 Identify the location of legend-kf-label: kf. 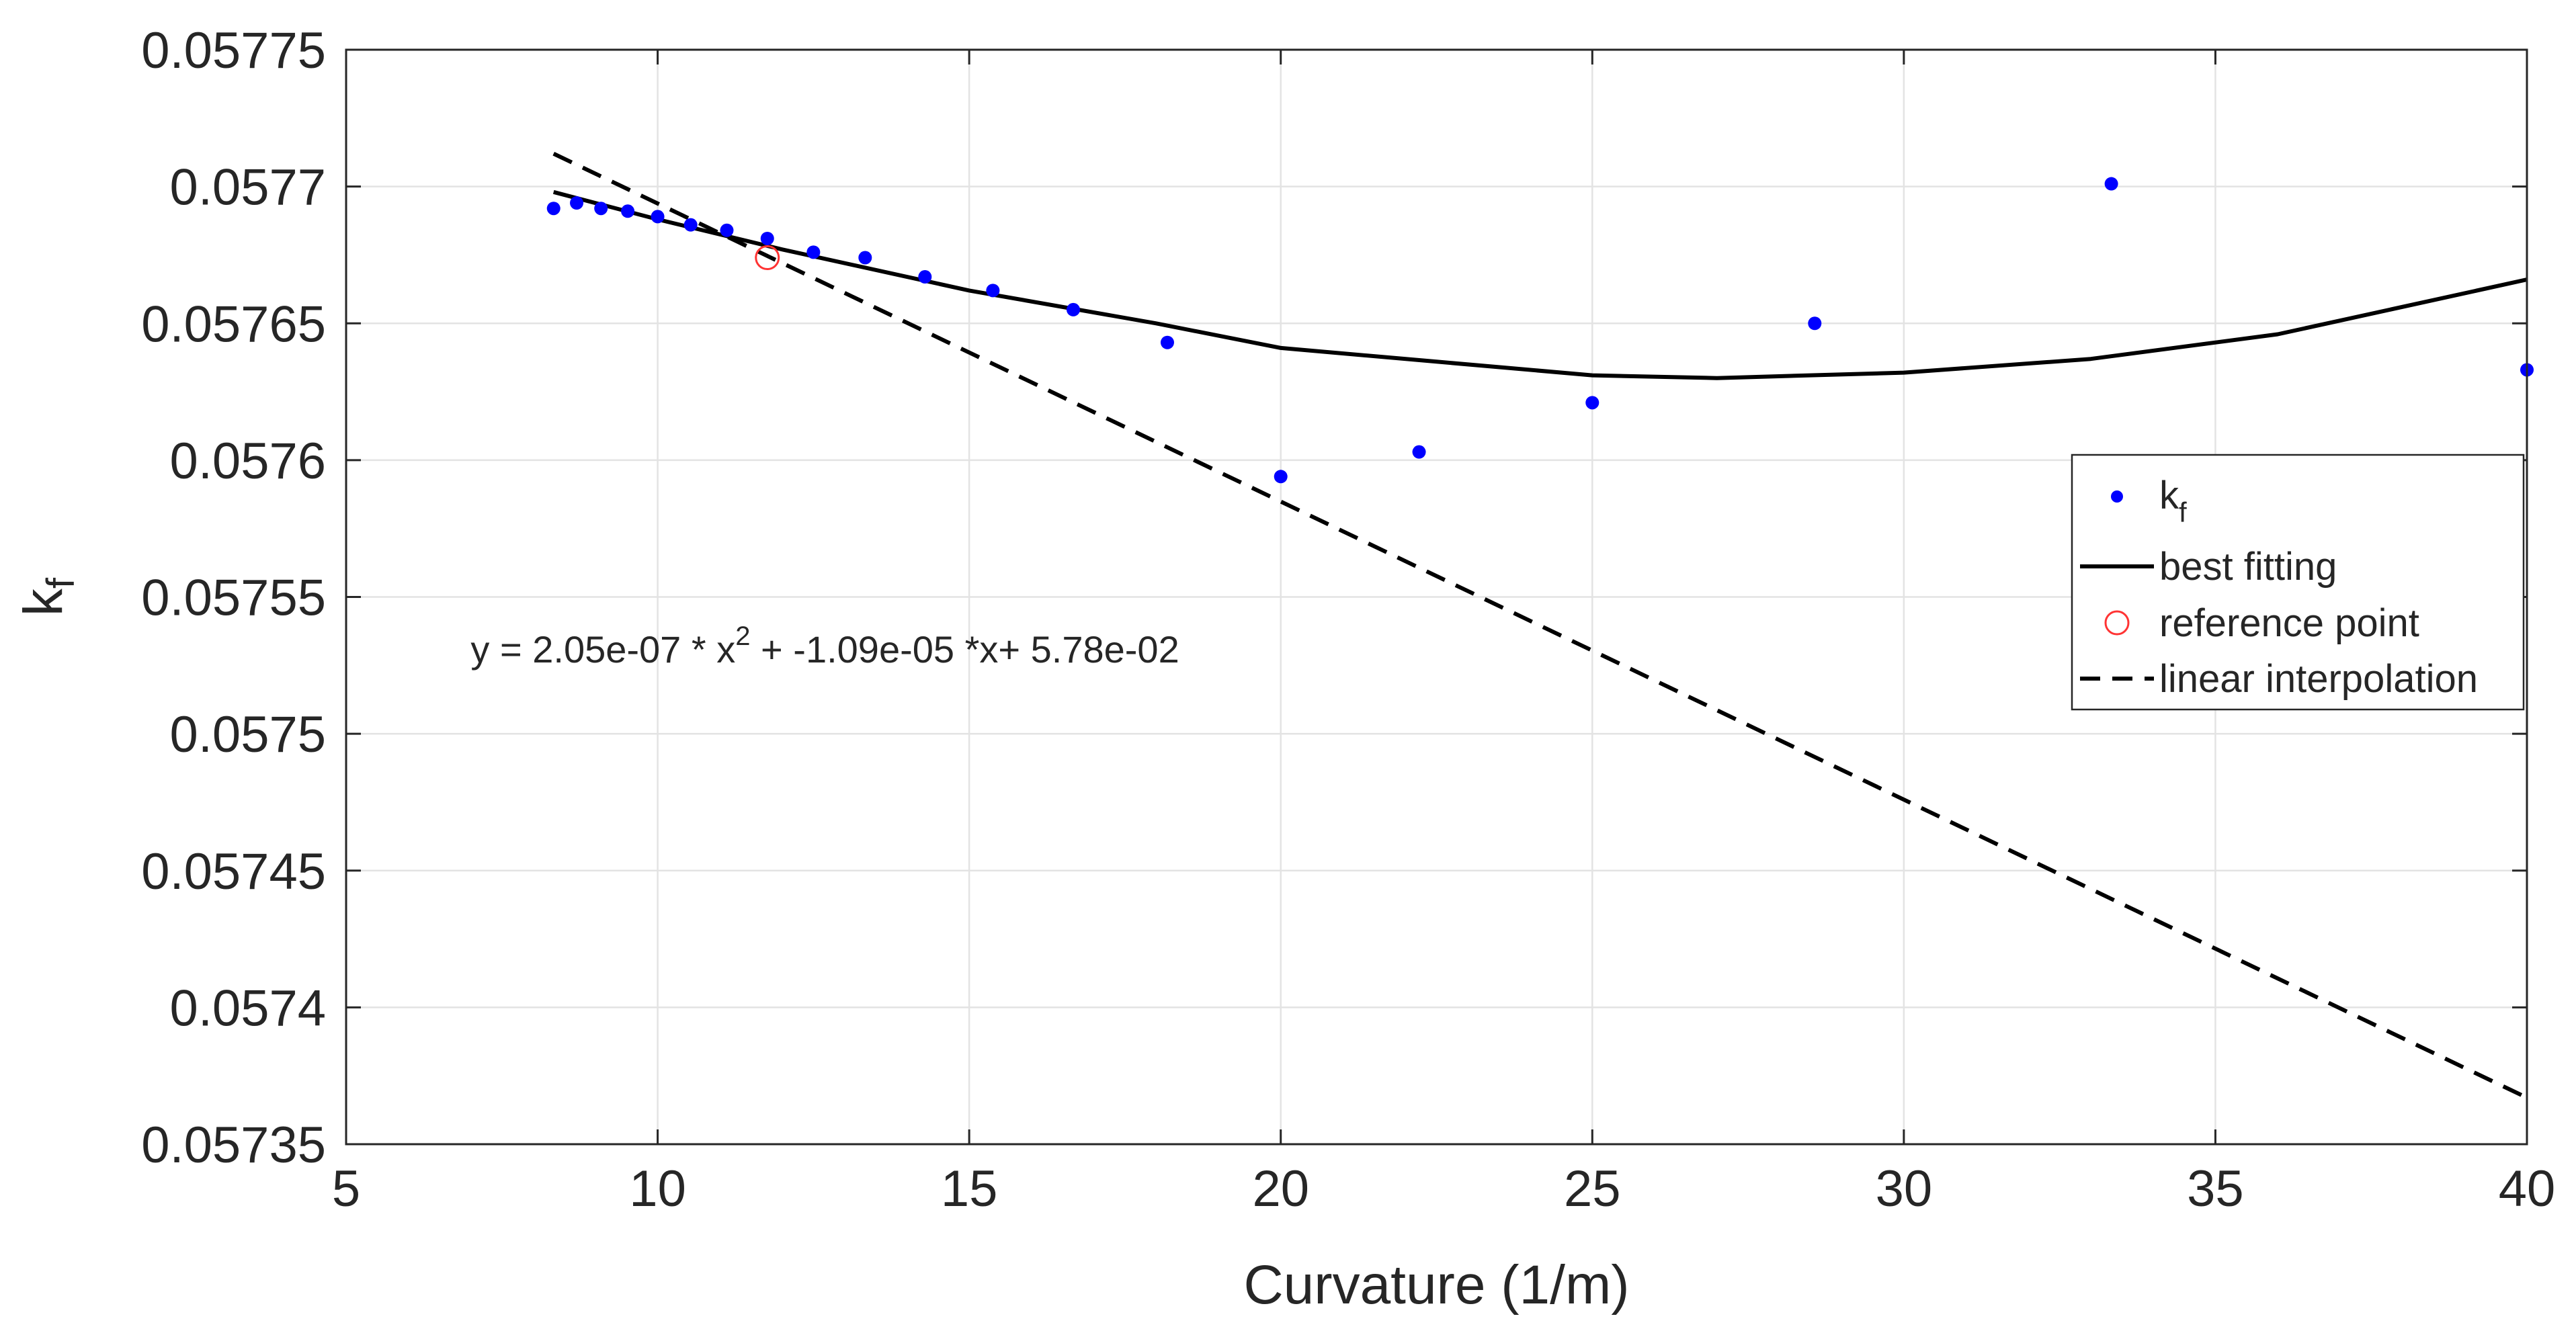
(2173, 501).